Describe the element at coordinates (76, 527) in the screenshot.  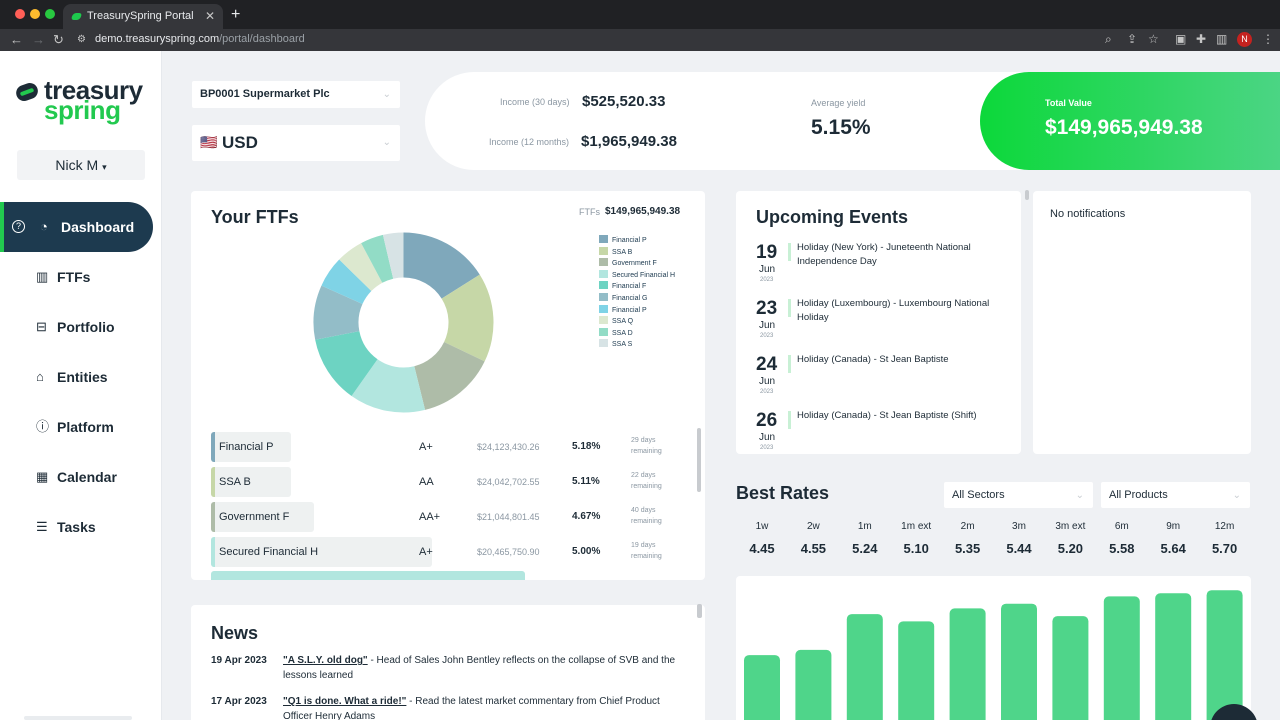
I see `sidebar-item-tasks: ☰ Tasks` at that location.